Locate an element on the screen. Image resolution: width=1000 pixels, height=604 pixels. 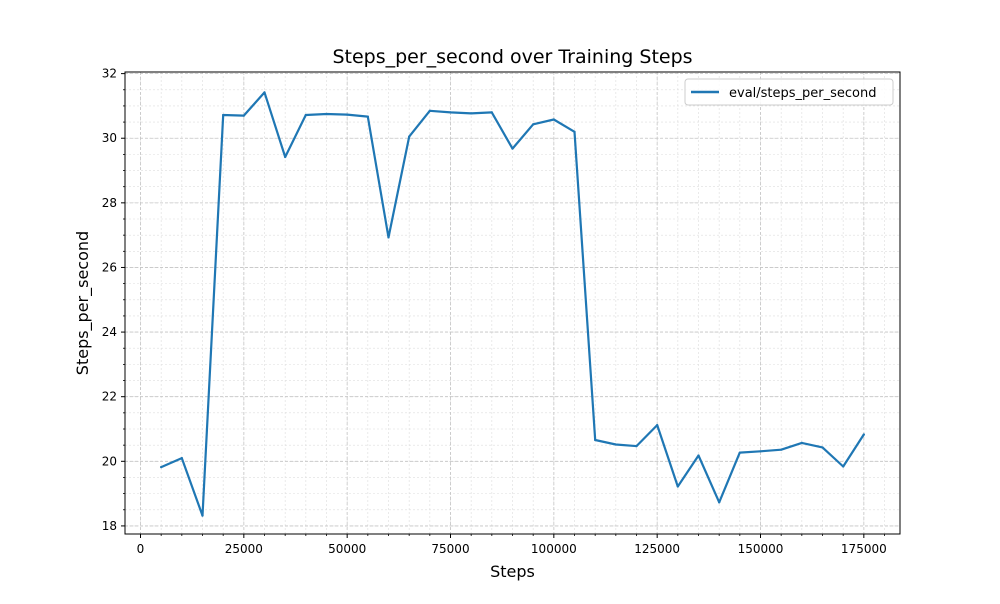
y-tick-label: 30 is located at coordinates (109, 138).